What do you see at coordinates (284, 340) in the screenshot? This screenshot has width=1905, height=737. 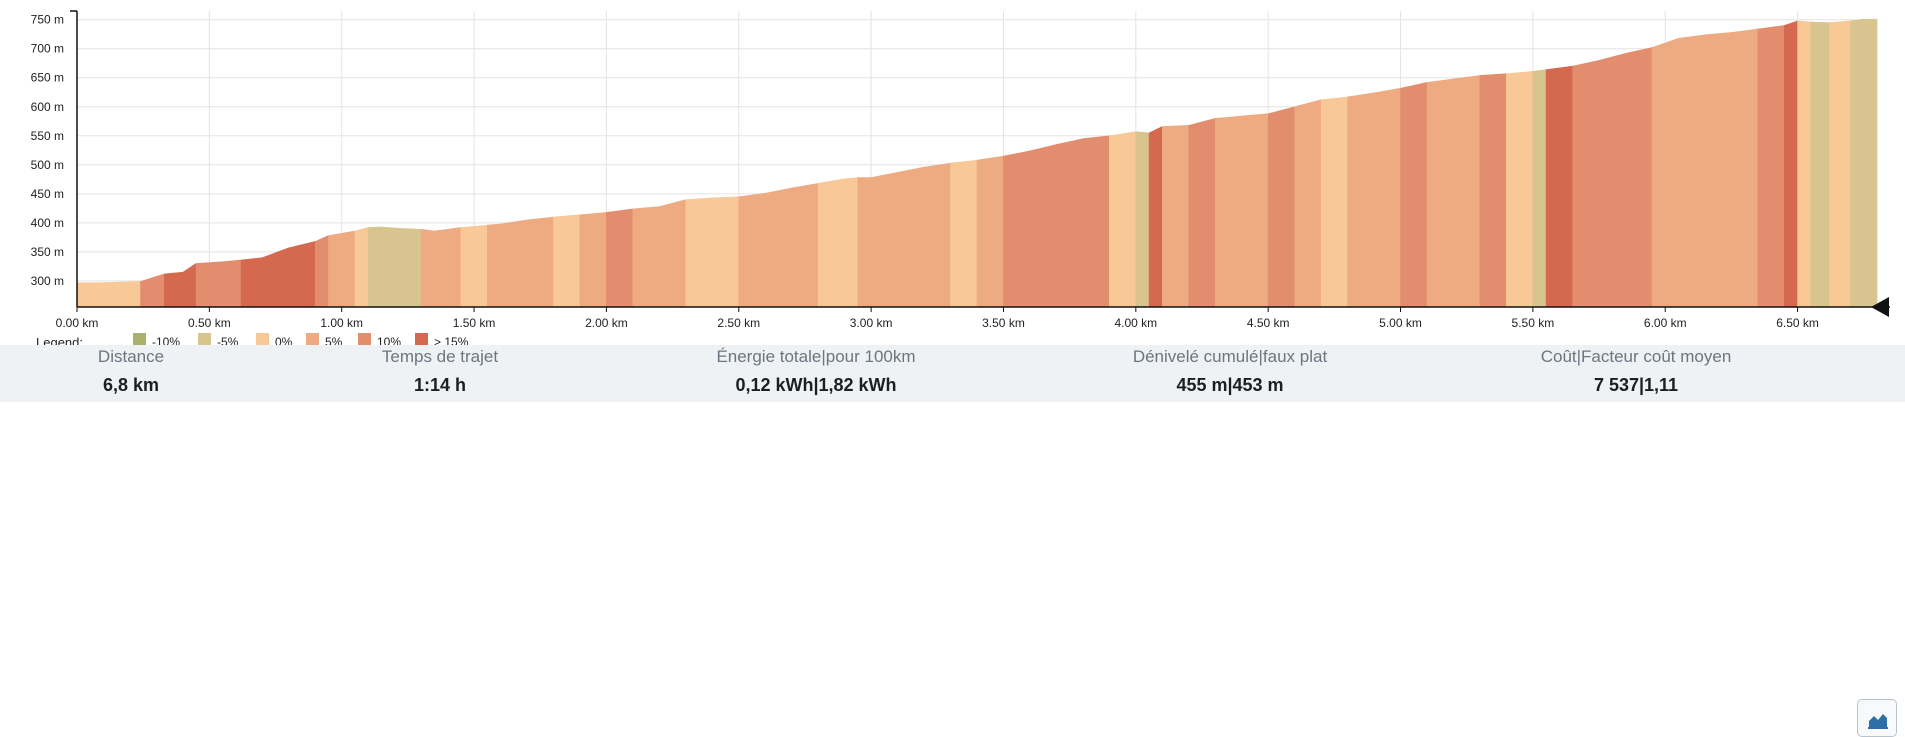 I see `legend-label: 0%` at bounding box center [284, 340].